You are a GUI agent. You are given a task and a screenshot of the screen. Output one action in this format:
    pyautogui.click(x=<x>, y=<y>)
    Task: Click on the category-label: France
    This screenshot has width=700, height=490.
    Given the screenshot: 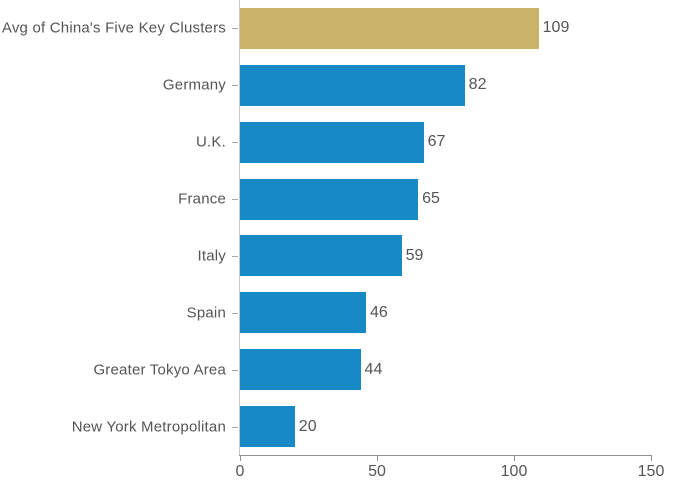 What is the action you would take?
    pyautogui.click(x=202, y=199)
    